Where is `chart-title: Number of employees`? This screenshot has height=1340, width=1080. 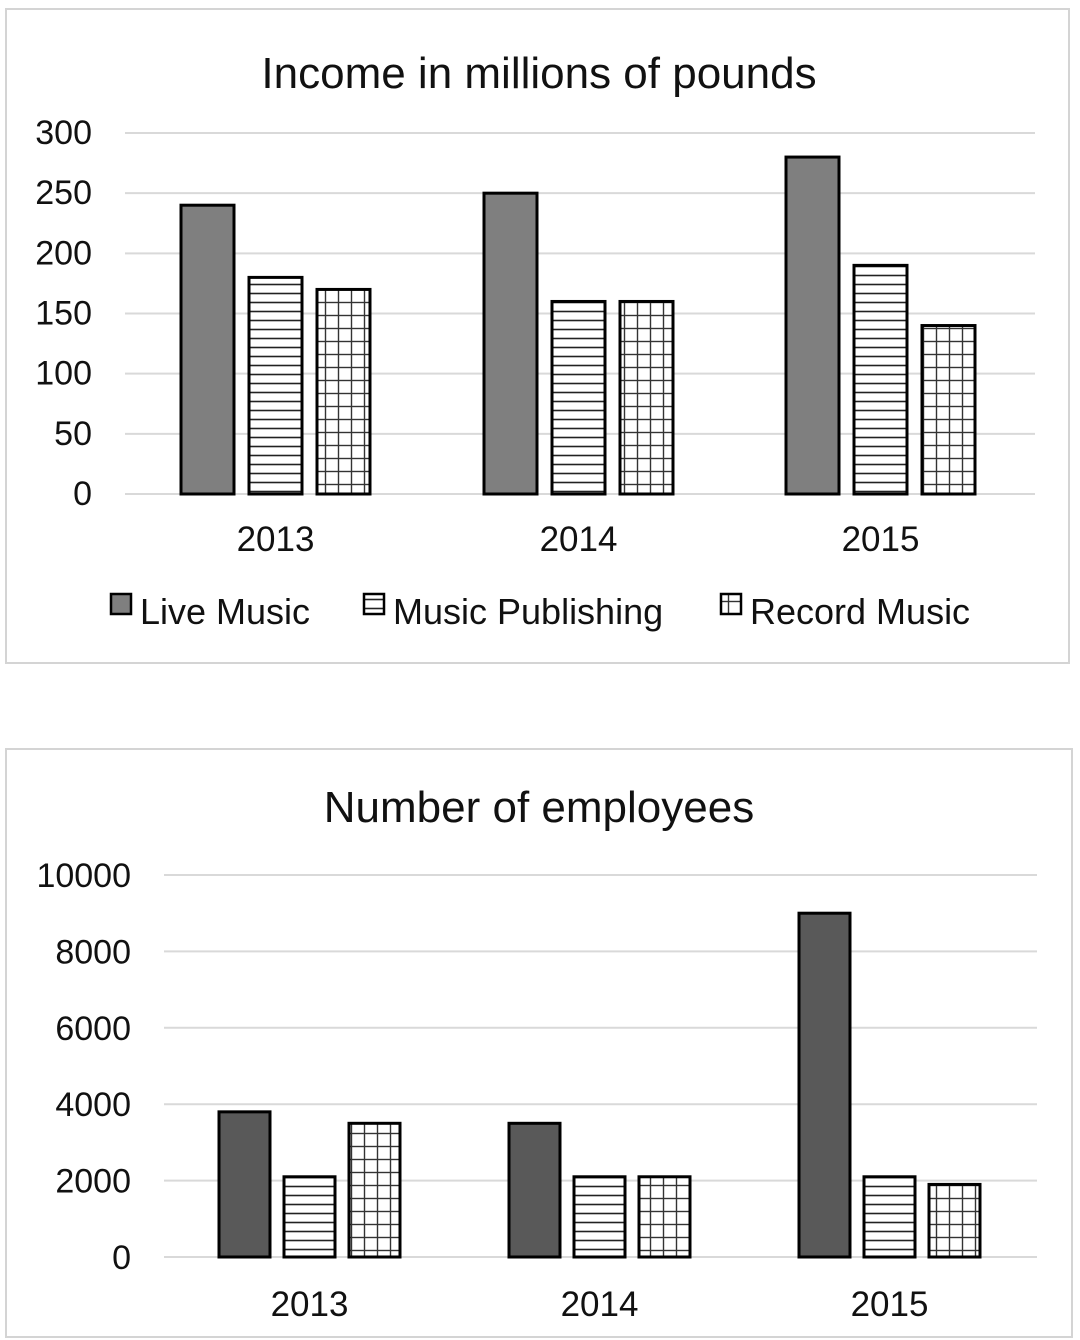 chart-title: Number of employees is located at coordinates (539, 807).